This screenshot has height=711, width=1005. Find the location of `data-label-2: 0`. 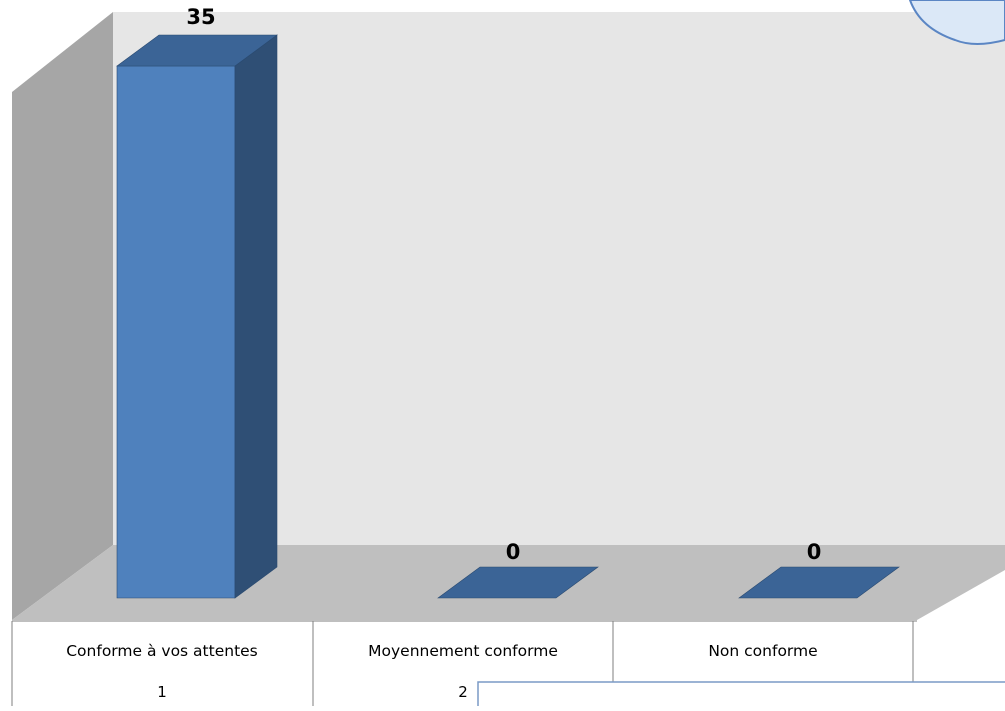

data-label-2: 0 is located at coordinates (513, 552).